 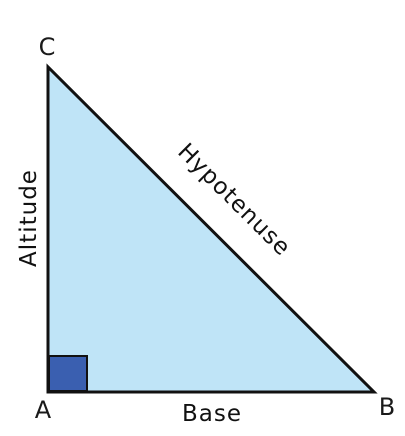 I want to click on right-angle-marker, so click(x=68, y=373).